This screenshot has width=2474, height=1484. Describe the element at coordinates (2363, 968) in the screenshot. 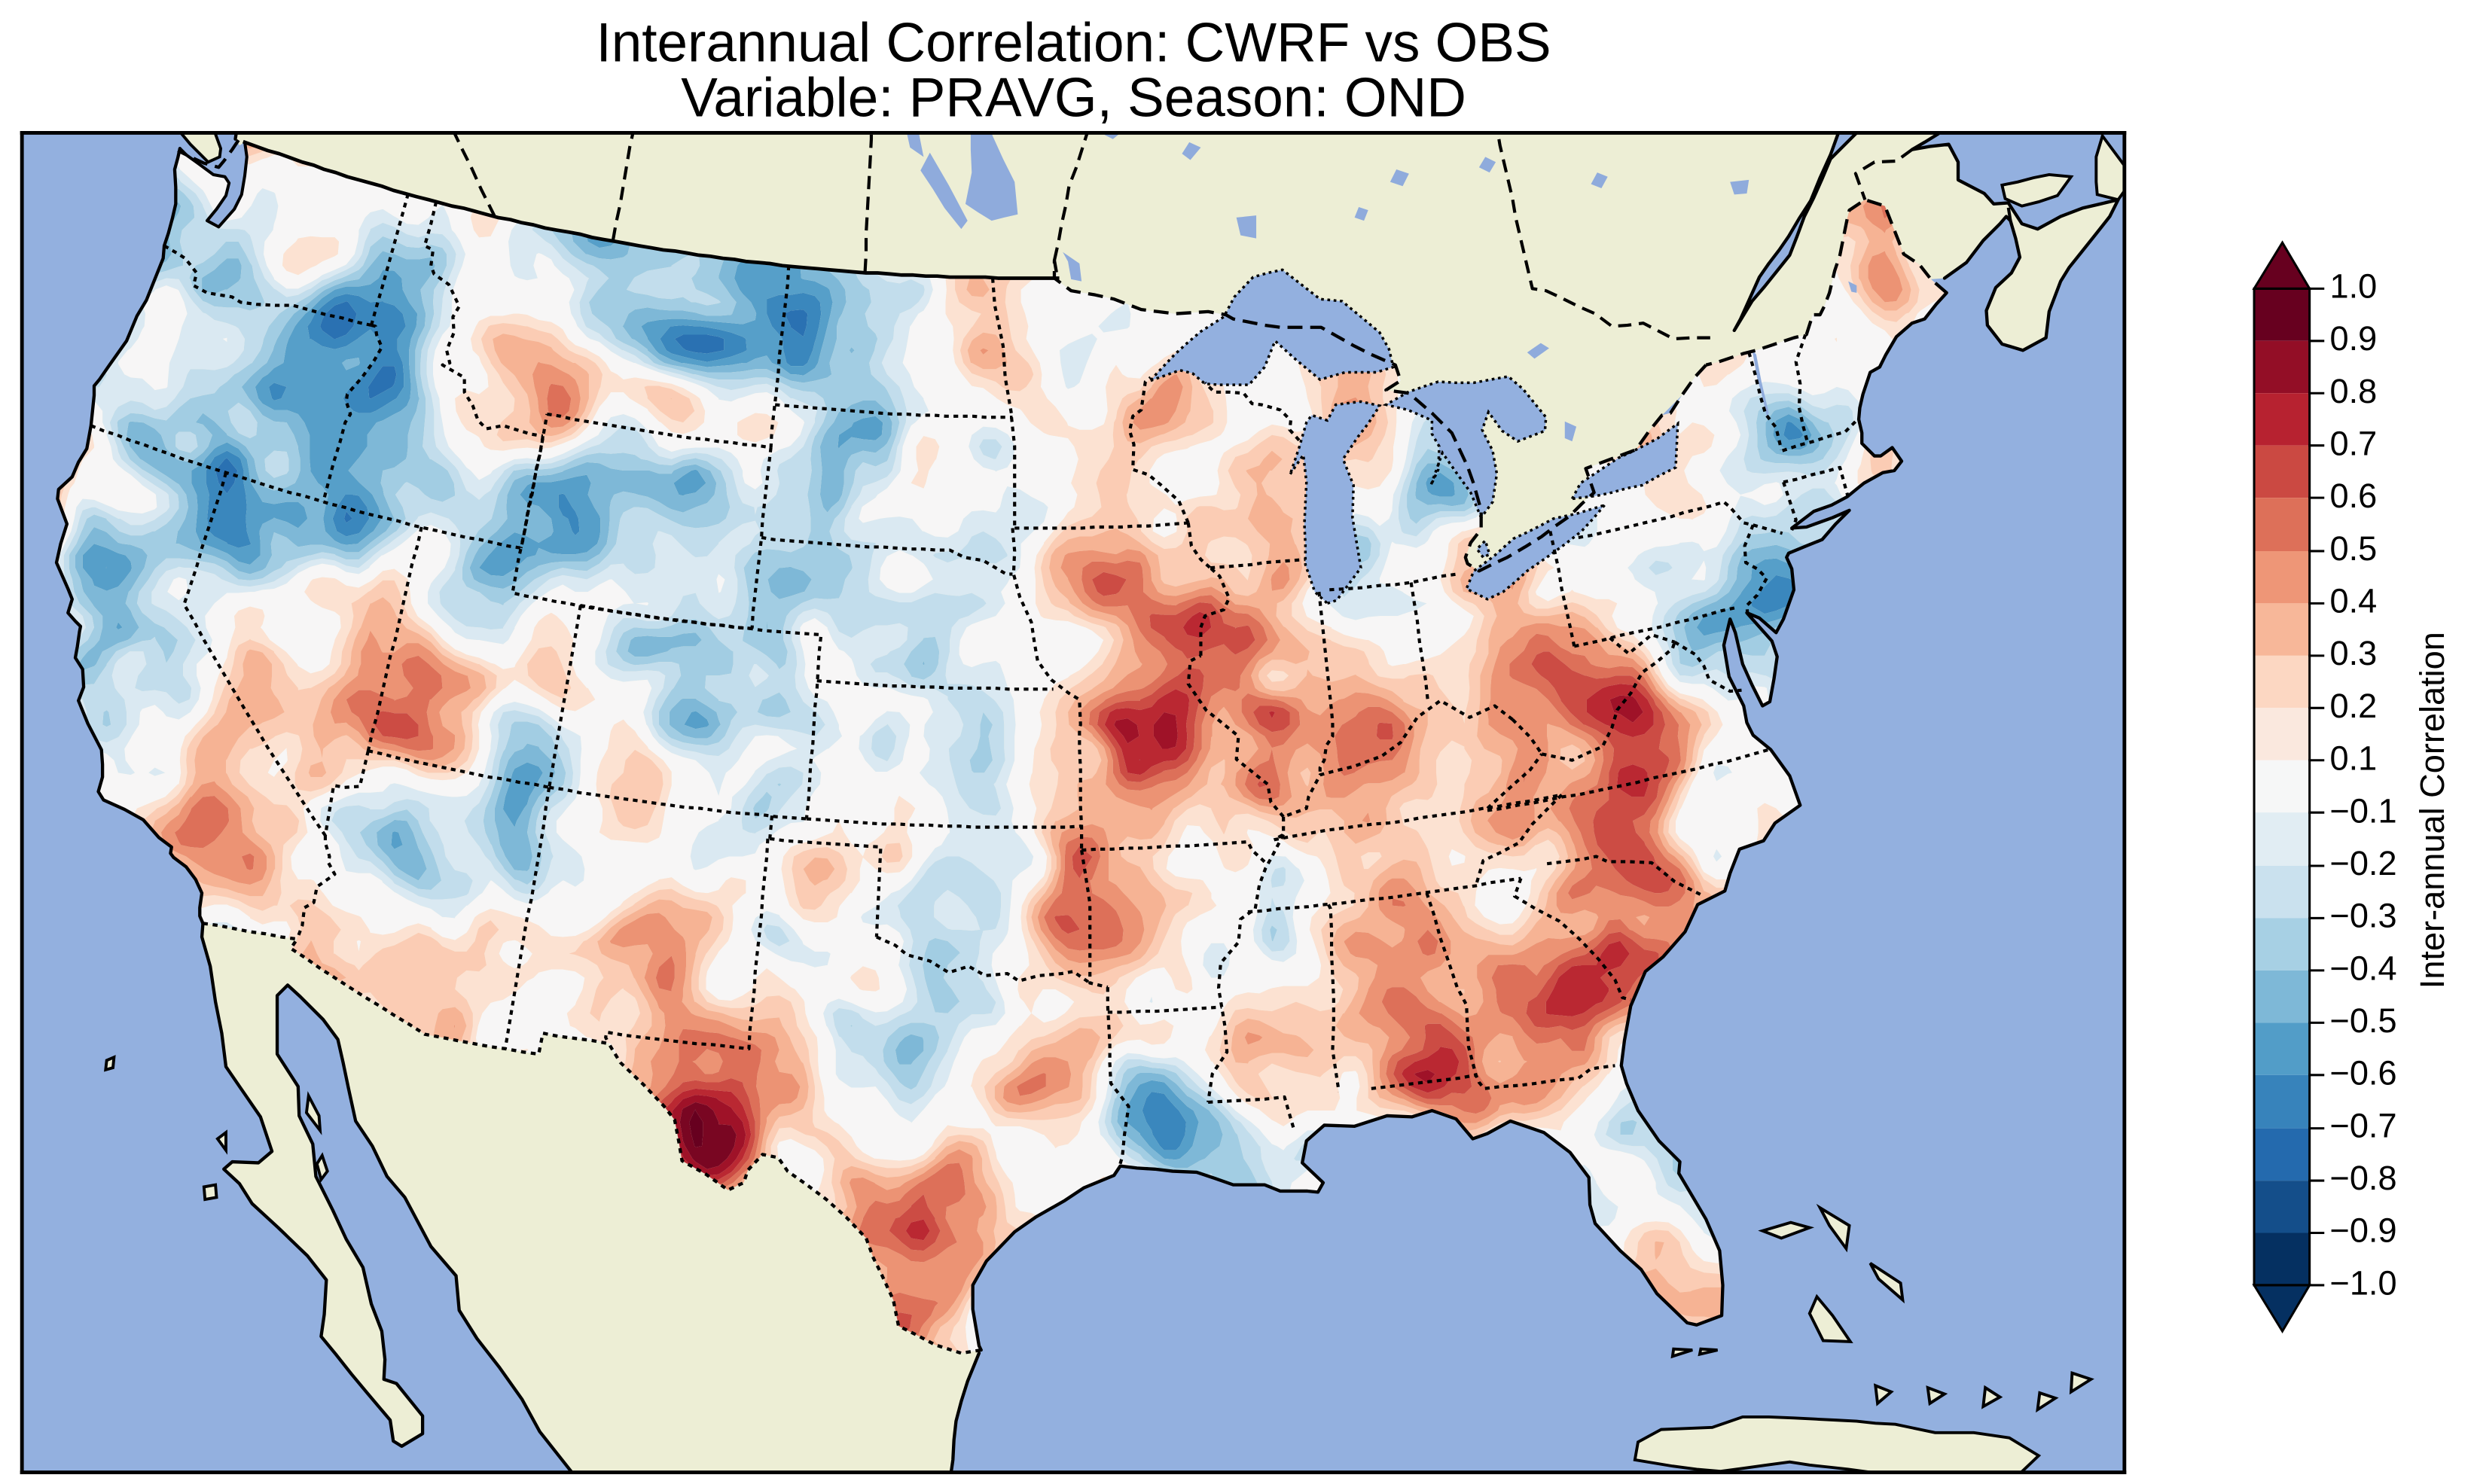

I see `svg-text: −0.4` at that location.